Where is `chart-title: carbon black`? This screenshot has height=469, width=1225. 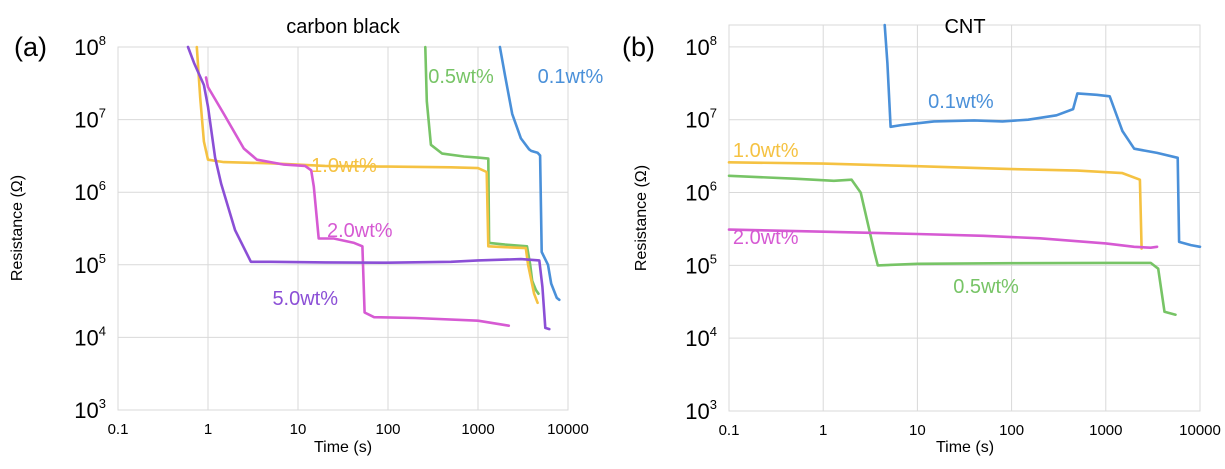 chart-title: carbon black is located at coordinates (343, 27).